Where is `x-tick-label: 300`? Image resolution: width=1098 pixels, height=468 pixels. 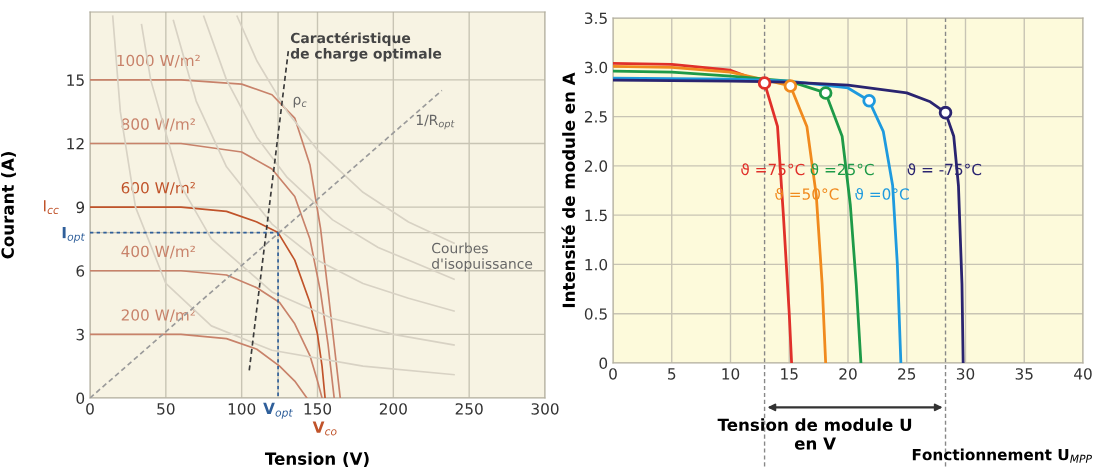 x-tick-label: 300 is located at coordinates (545, 409).